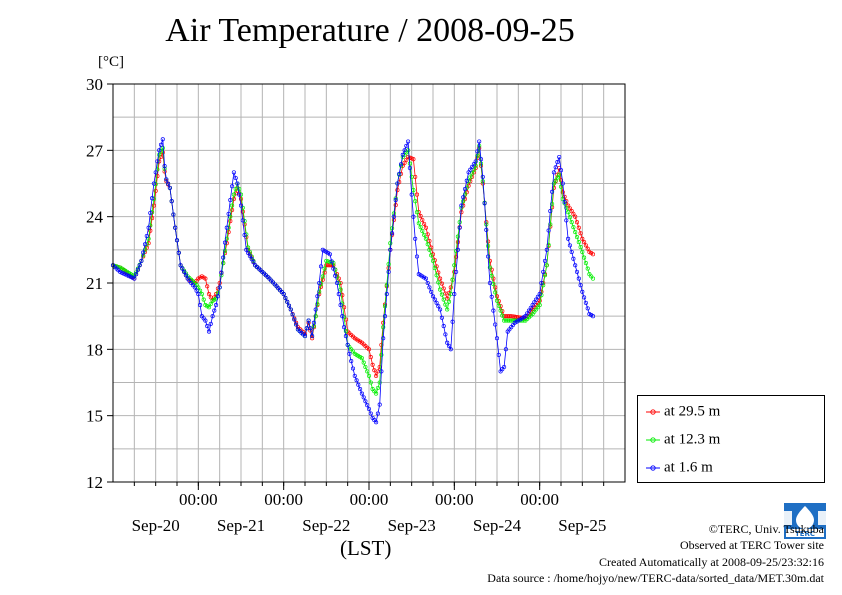  Describe the element at coordinates (454, 499) in the screenshot. I see `x-tick-label: 00:00` at that location.